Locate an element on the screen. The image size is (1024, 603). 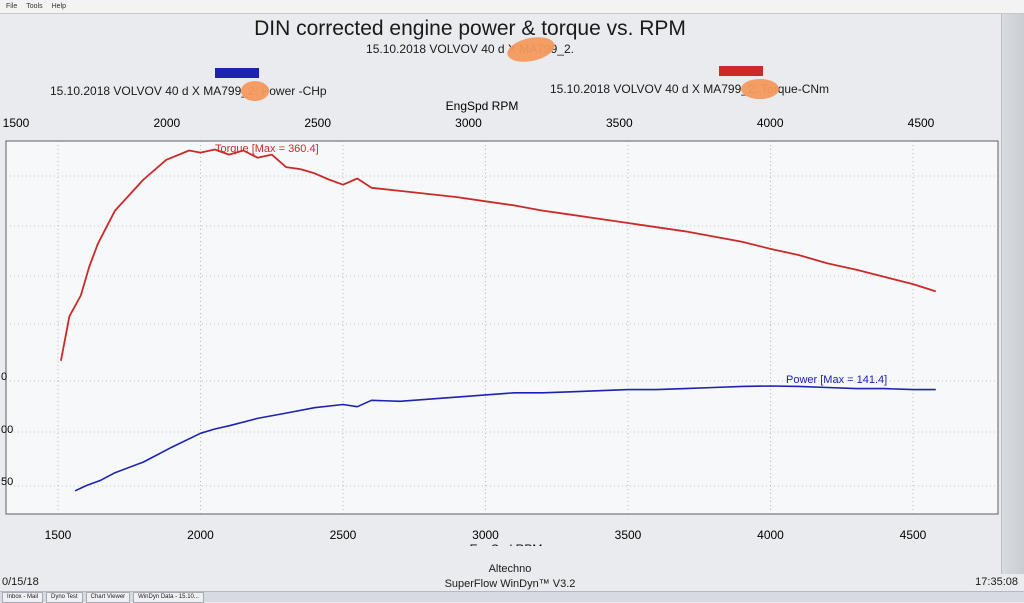
power-series-line is located at coordinates (505, 438).